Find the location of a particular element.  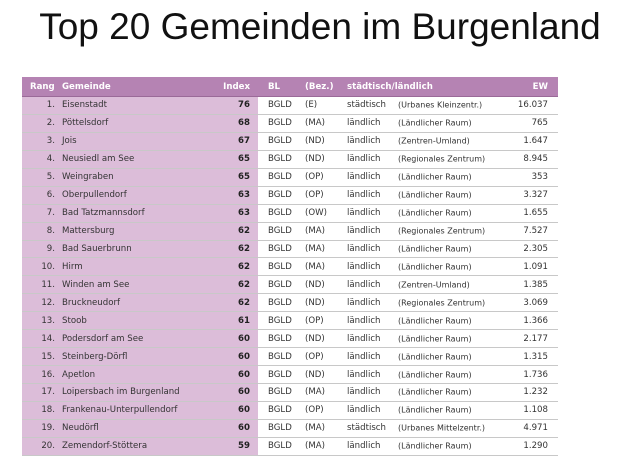

cell-rang: 18. is located at coordinates (48, 410).